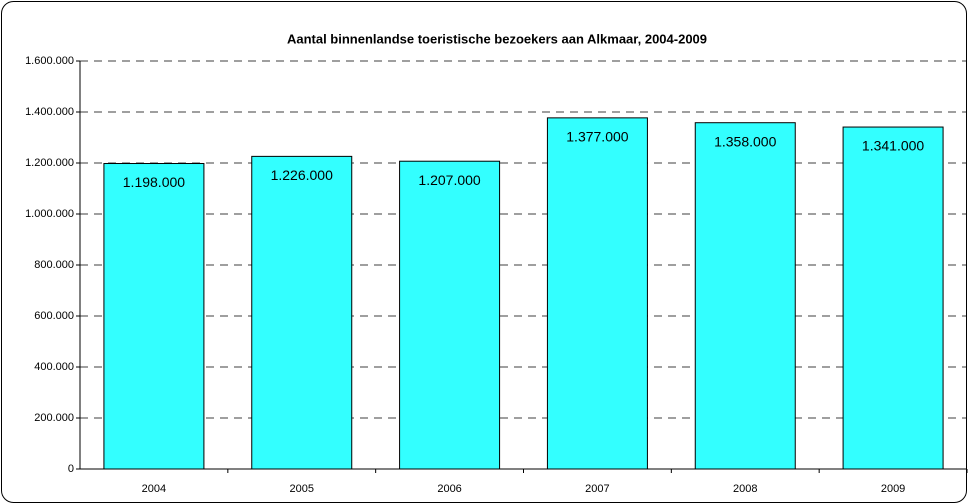 The height and width of the screenshot is (504, 968). I want to click on data-label: 1.377.000, so click(597, 137).